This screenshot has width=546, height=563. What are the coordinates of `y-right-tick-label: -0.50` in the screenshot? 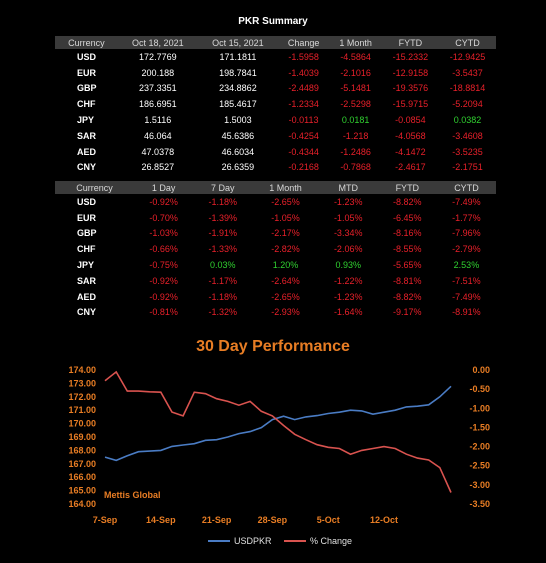 It's located at (479, 389).